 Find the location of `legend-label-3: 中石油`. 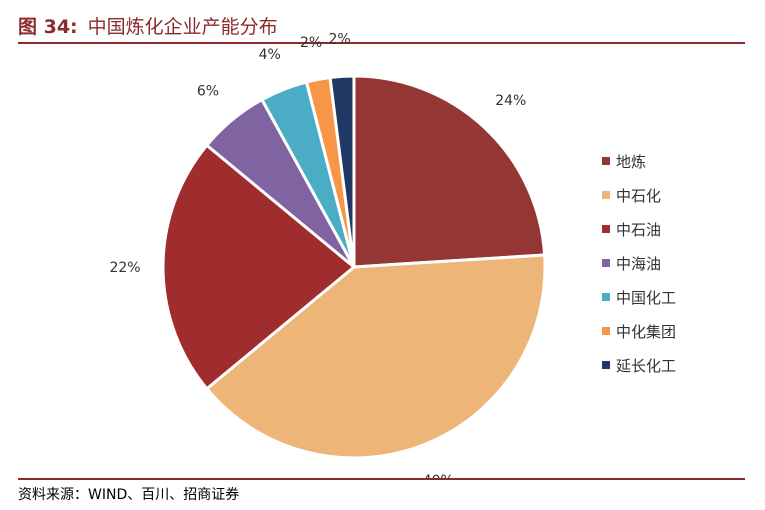

legend-label-3: 中石油 is located at coordinates (638, 230).